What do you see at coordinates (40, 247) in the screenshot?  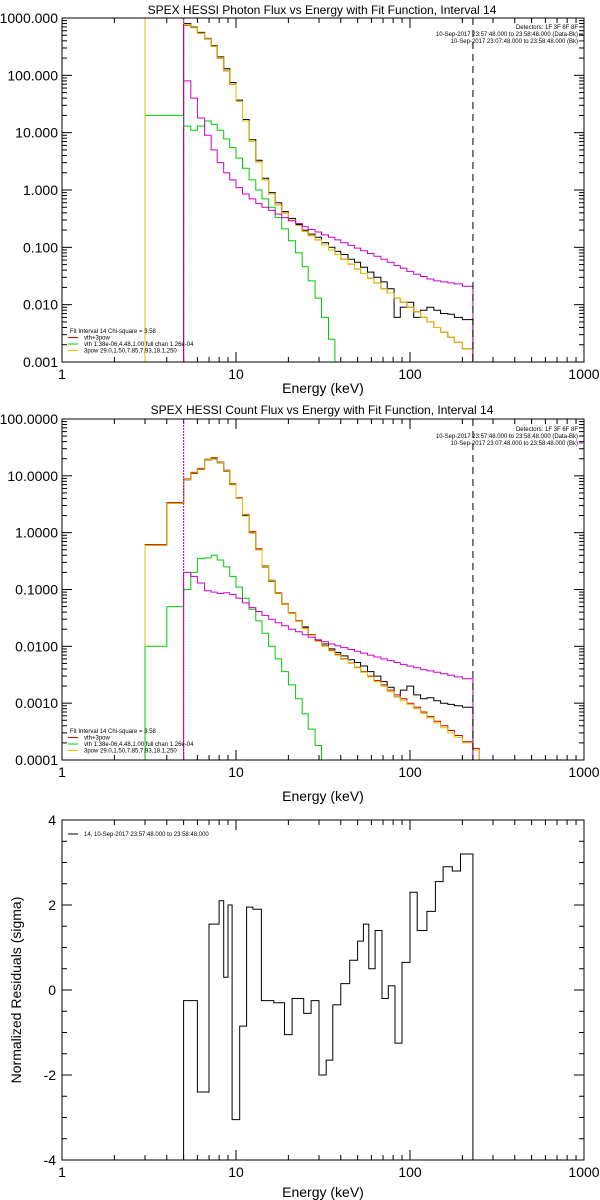 I see `photon-flux-y-tick-label: 0.100` at bounding box center [40, 247].